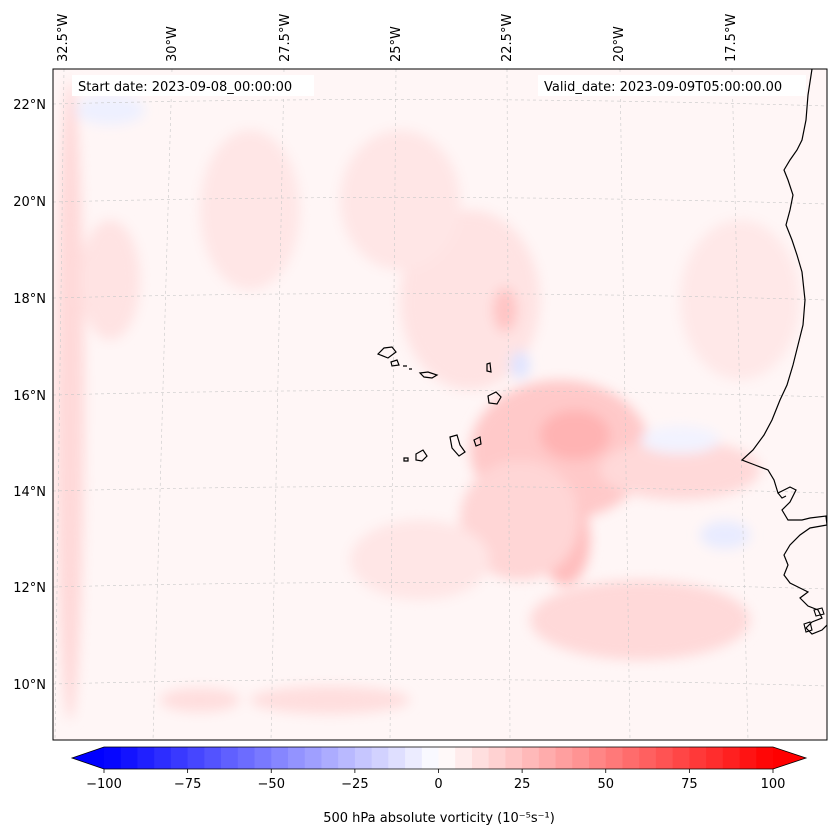 Image resolution: width=837 pixels, height=839 pixels. I want to click on island-santiago, so click(457, 445).